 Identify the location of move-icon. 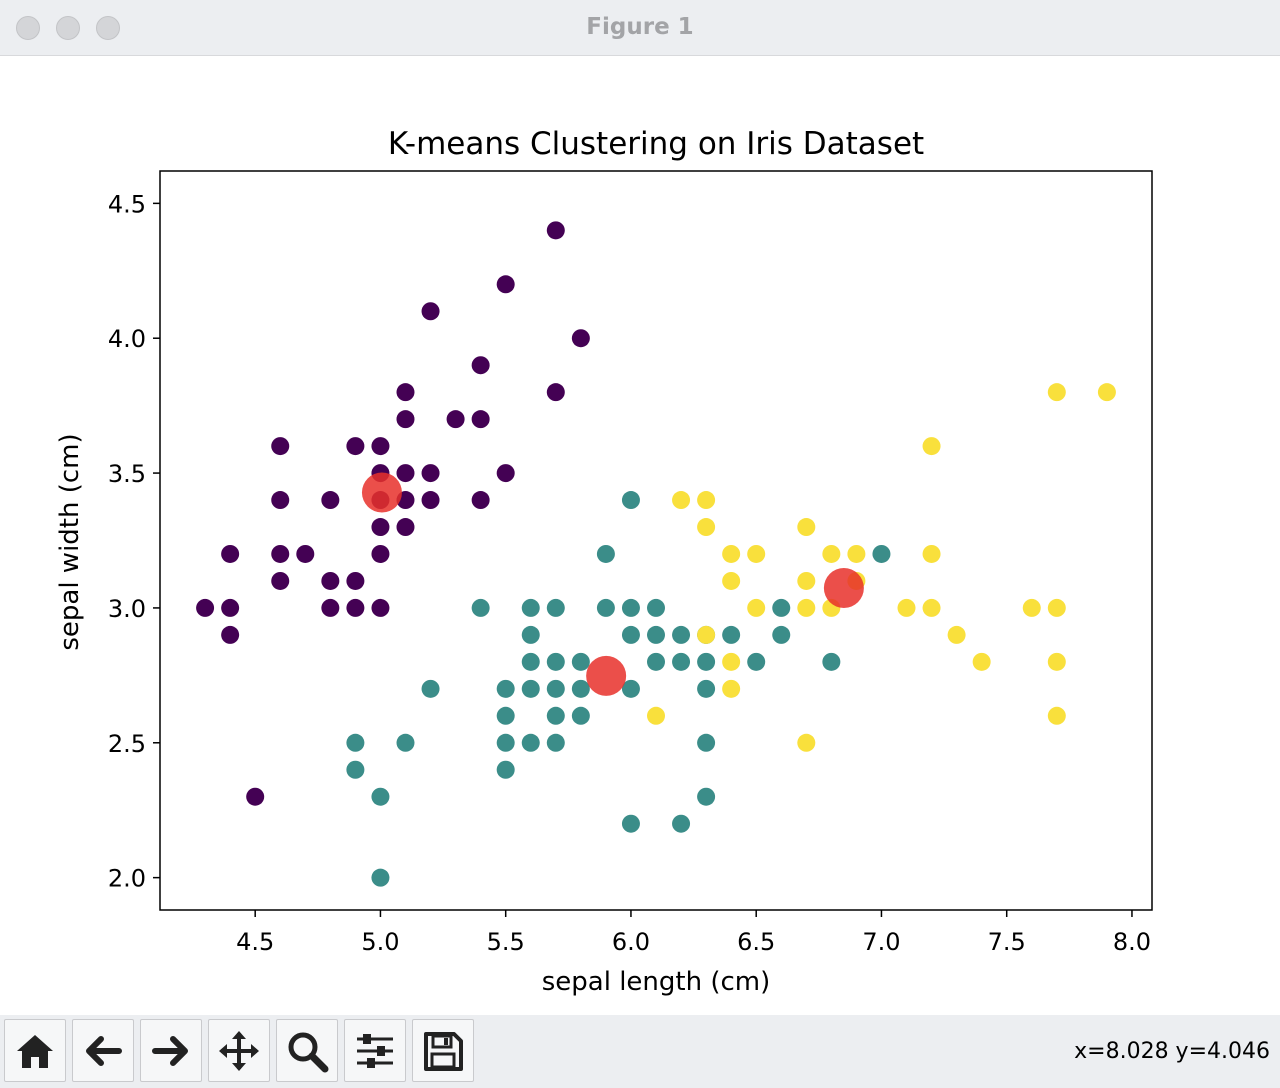
(239, 1050).